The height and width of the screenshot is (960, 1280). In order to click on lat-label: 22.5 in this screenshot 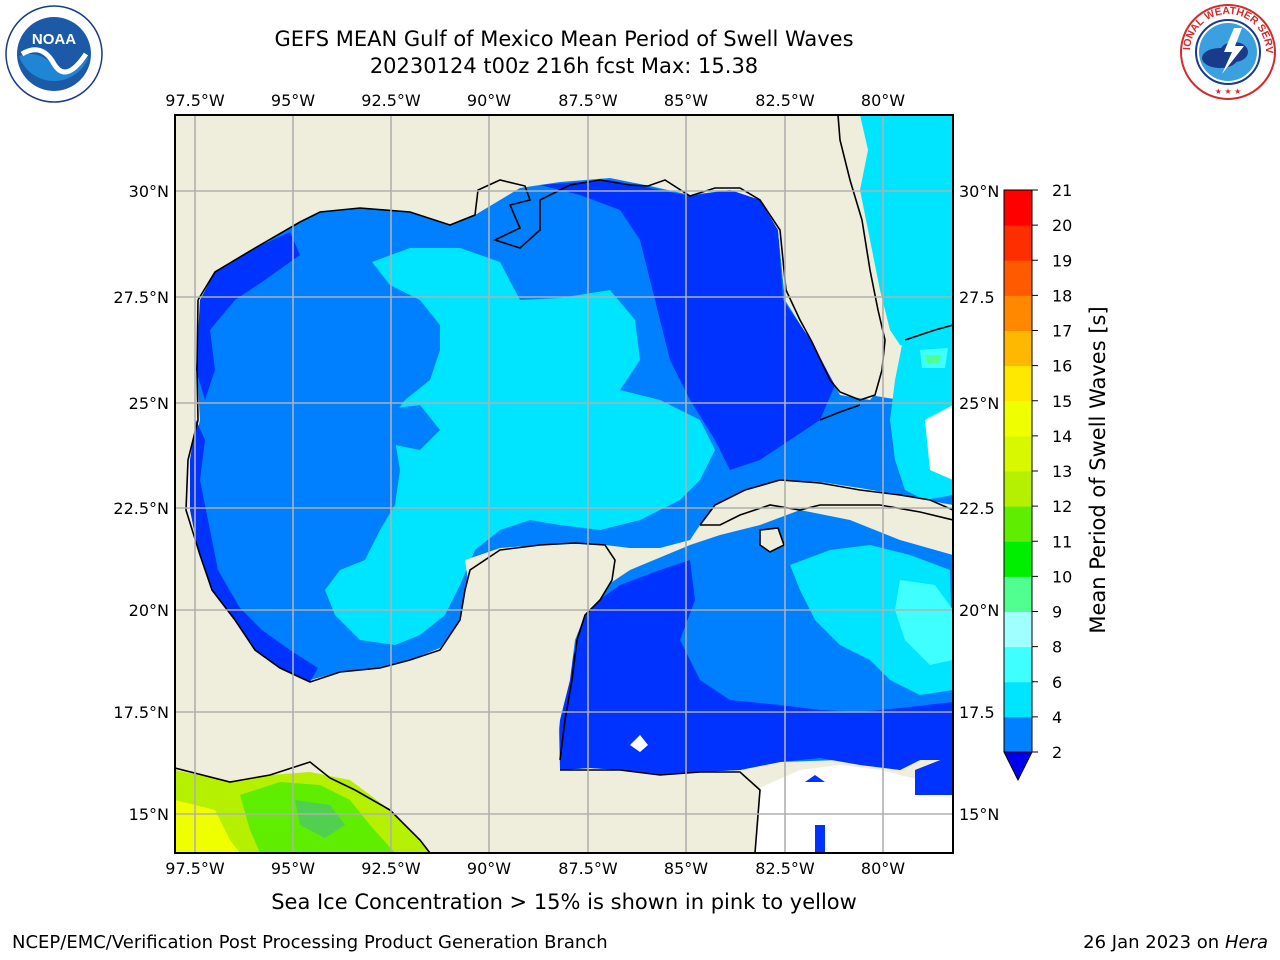, I will do `click(977, 508)`.